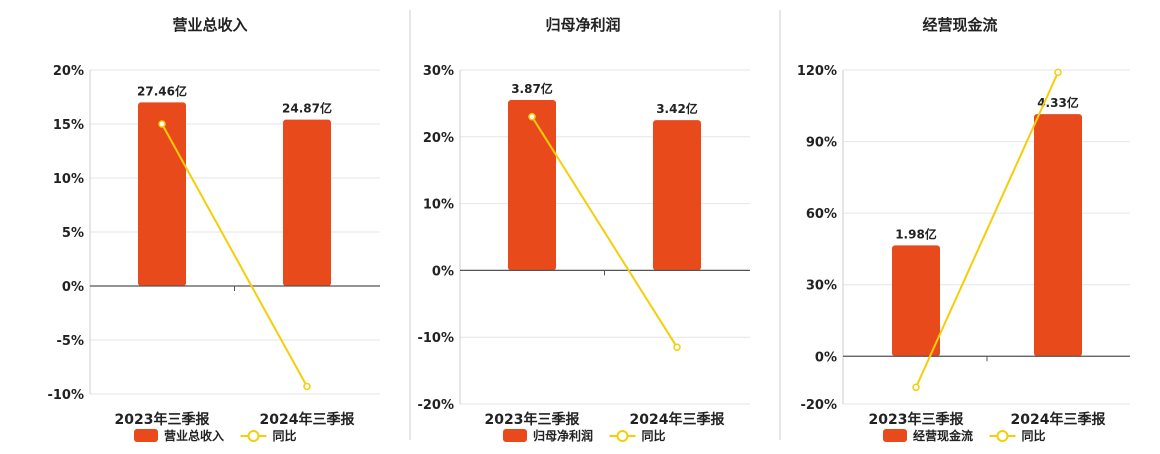  What do you see at coordinates (68, 125) in the screenshot?
I see `y-tick-label: 15%` at bounding box center [68, 125].